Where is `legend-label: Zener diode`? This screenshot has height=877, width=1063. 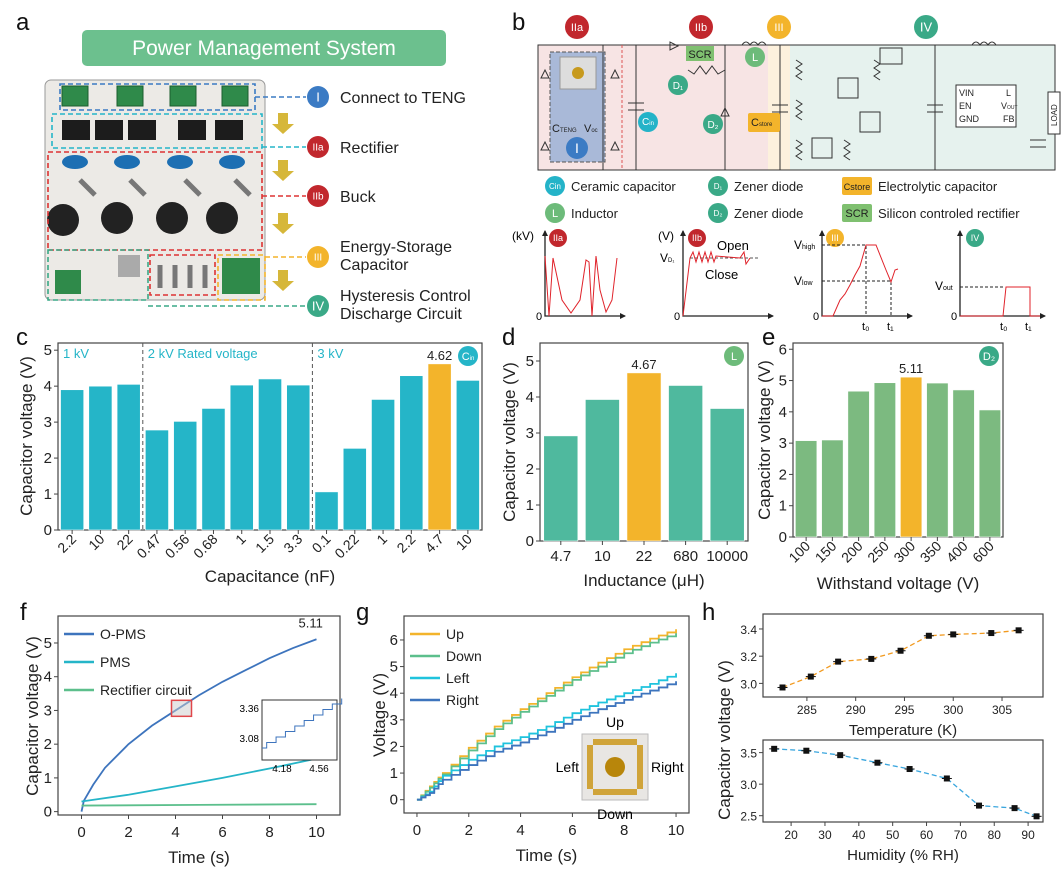 legend-label: Zener diode is located at coordinates (768, 213).